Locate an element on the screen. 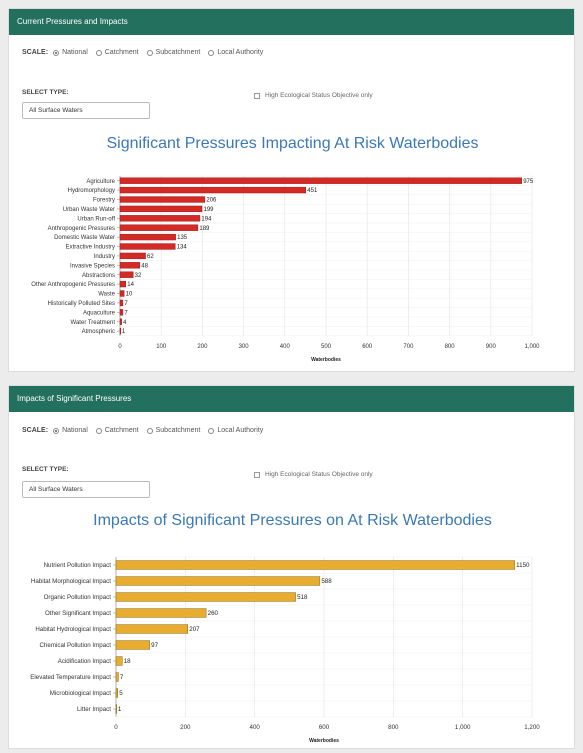  category-label: Urban Waste Water is located at coordinates (89, 210).